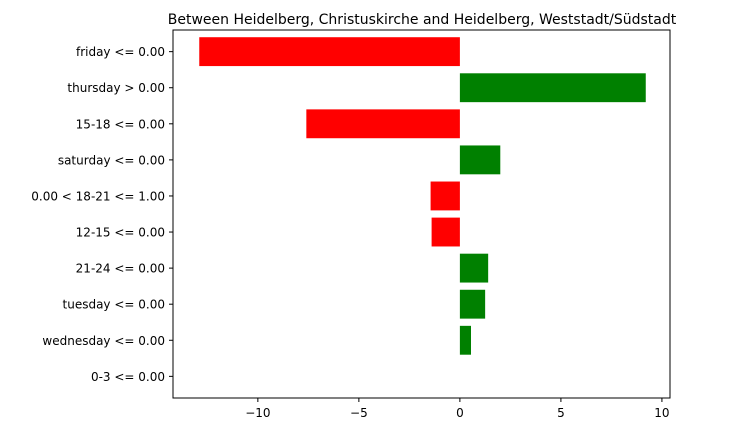  Describe the element at coordinates (120, 269) in the screenshot. I see `y-tick-label: 21-24 <= 0.00` at that location.